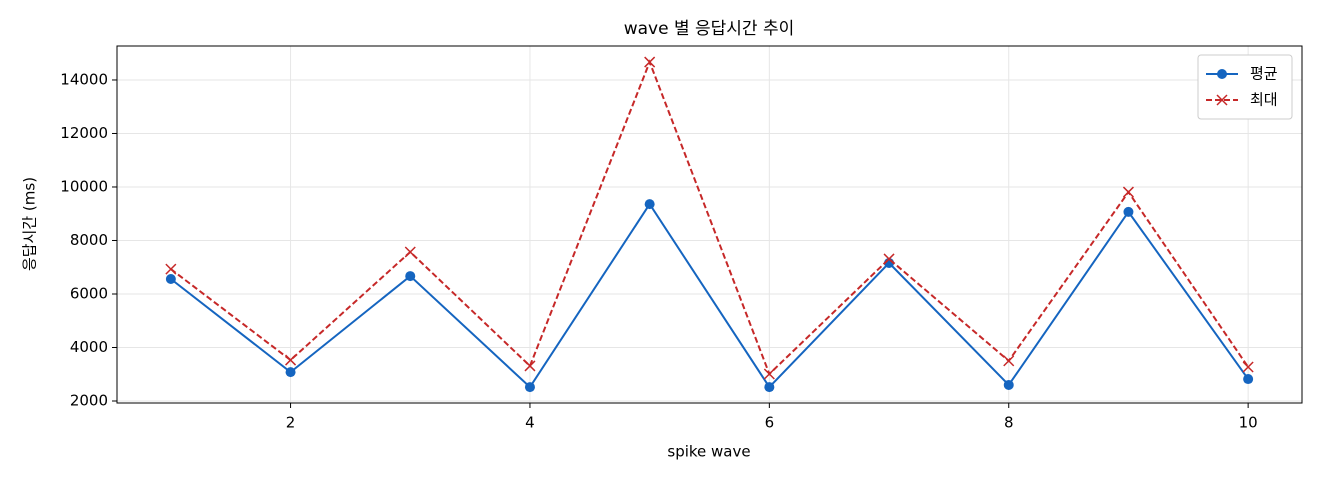  I want to click on y-tick-label: 6000, so click(89, 293).